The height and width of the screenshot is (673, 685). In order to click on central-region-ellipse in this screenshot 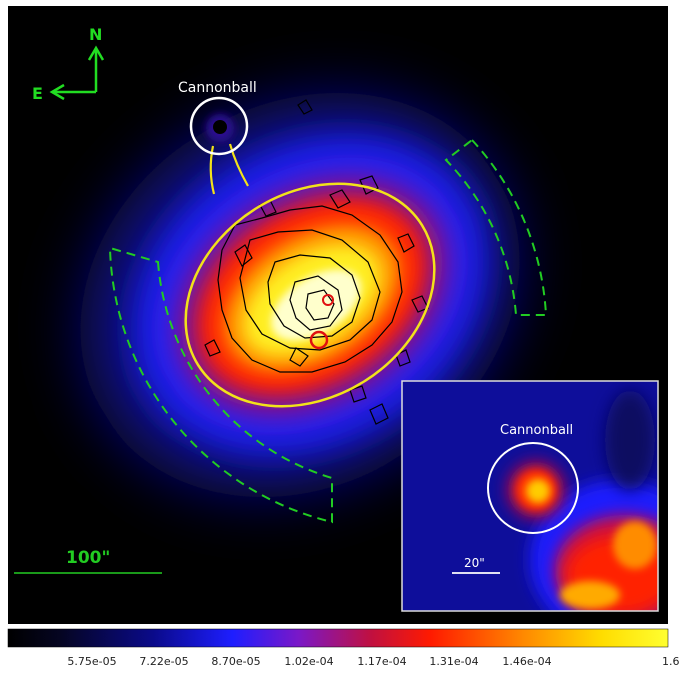, I will do `click(310, 295)`.